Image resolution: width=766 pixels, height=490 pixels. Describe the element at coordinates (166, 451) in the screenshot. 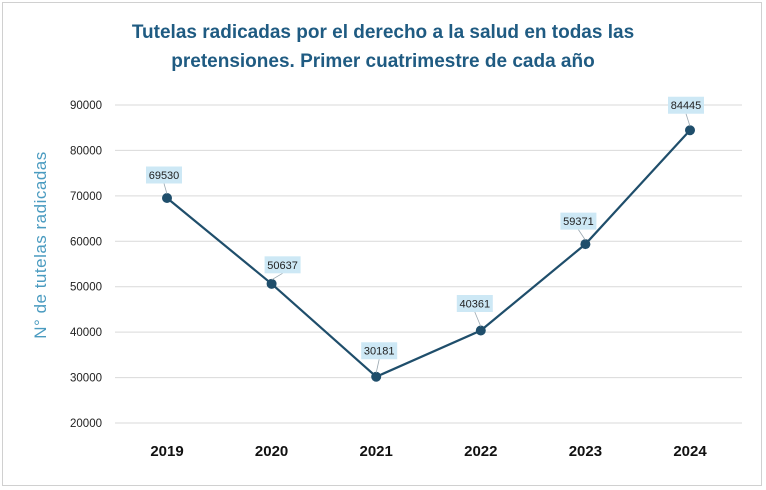

I see `x-tick-label: 2019` at that location.